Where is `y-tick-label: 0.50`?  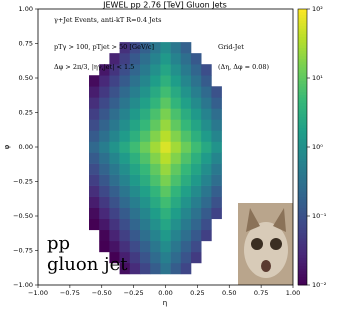
y-tick-label: 0.50 is located at coordinates (26, 78).